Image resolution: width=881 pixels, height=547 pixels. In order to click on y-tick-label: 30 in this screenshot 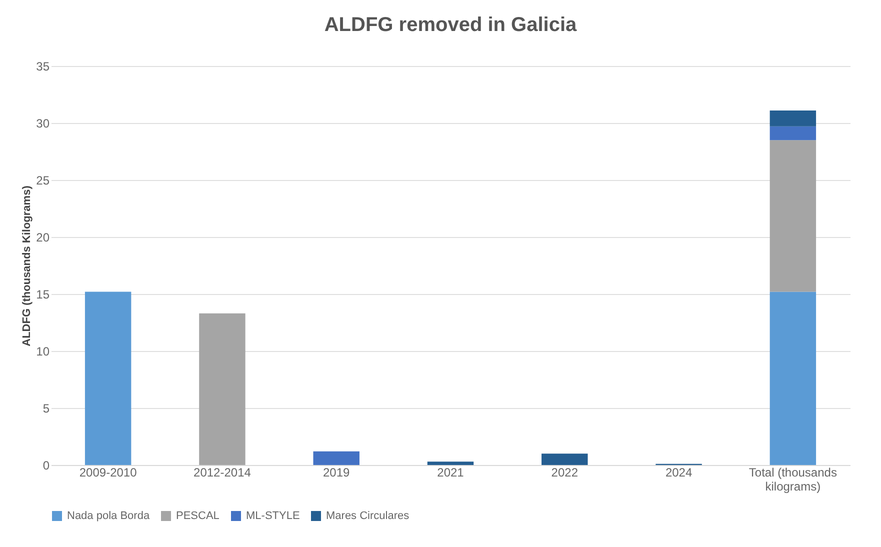, I will do `click(43, 123)`.